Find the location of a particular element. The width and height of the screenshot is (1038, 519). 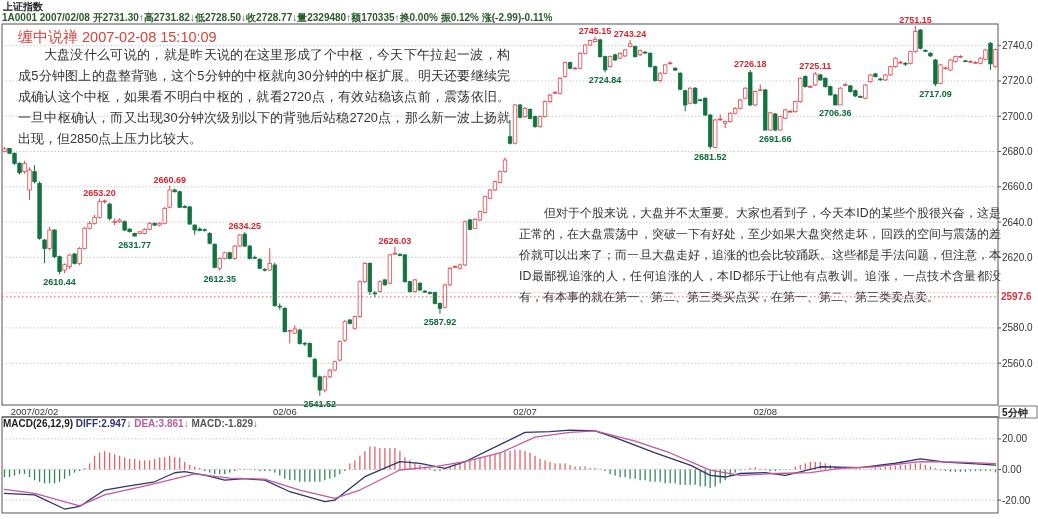

annotation: 缠中说禅 2007-02-08 15:10:09 is located at coordinates (117, 37).